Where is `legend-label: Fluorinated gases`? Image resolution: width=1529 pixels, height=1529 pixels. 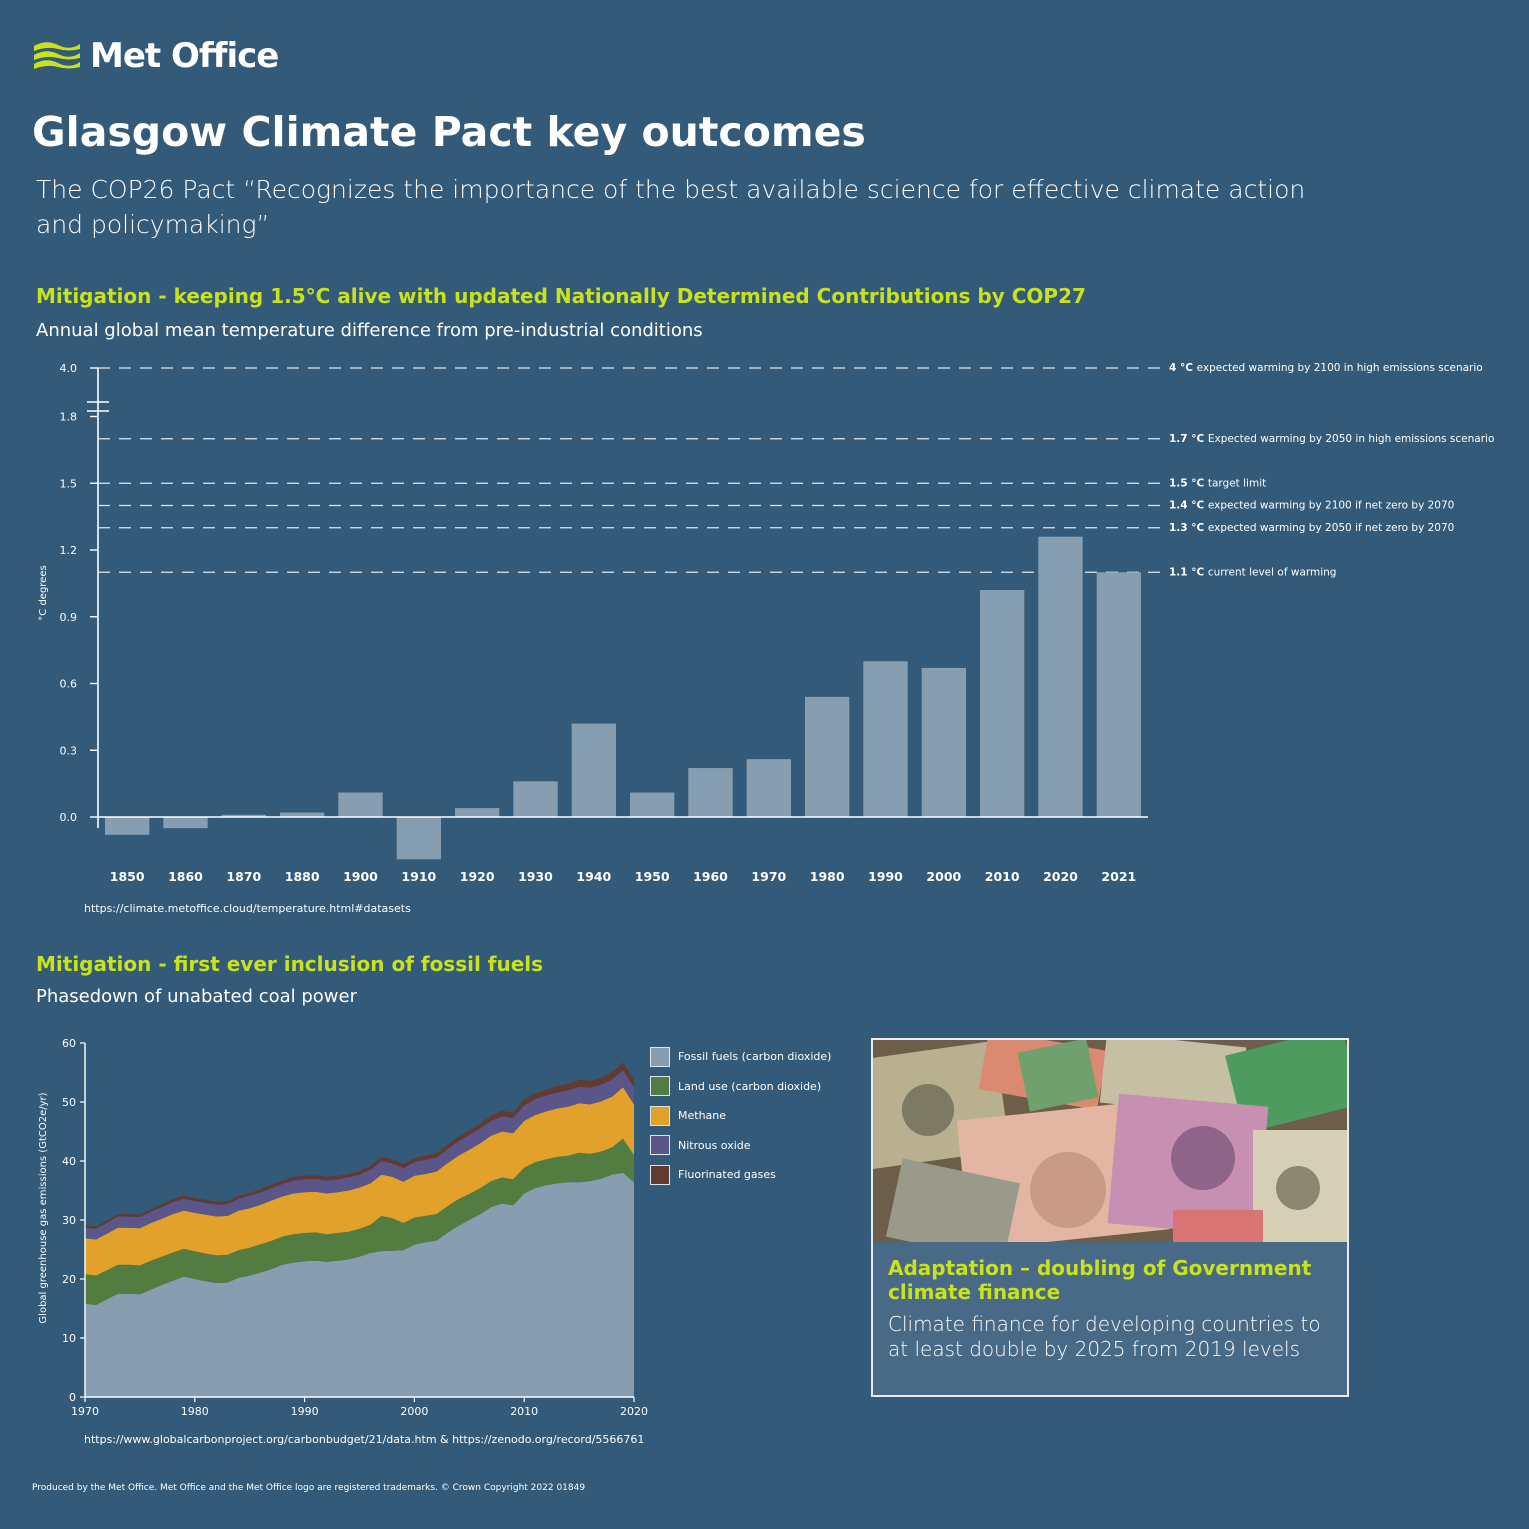
legend-label: Fluorinated gases is located at coordinates (727, 1175).